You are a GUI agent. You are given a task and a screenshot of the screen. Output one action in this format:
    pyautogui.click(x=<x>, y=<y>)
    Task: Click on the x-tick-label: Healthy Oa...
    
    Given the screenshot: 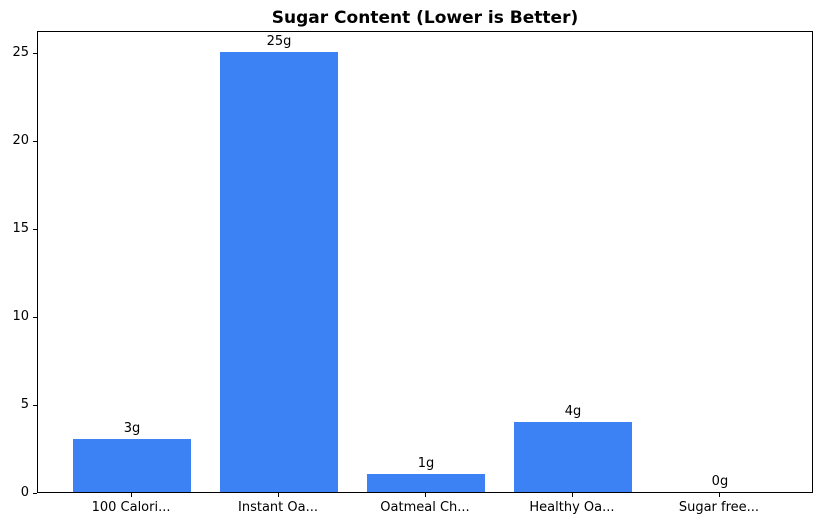 What is the action you would take?
    pyautogui.click(x=572, y=507)
    